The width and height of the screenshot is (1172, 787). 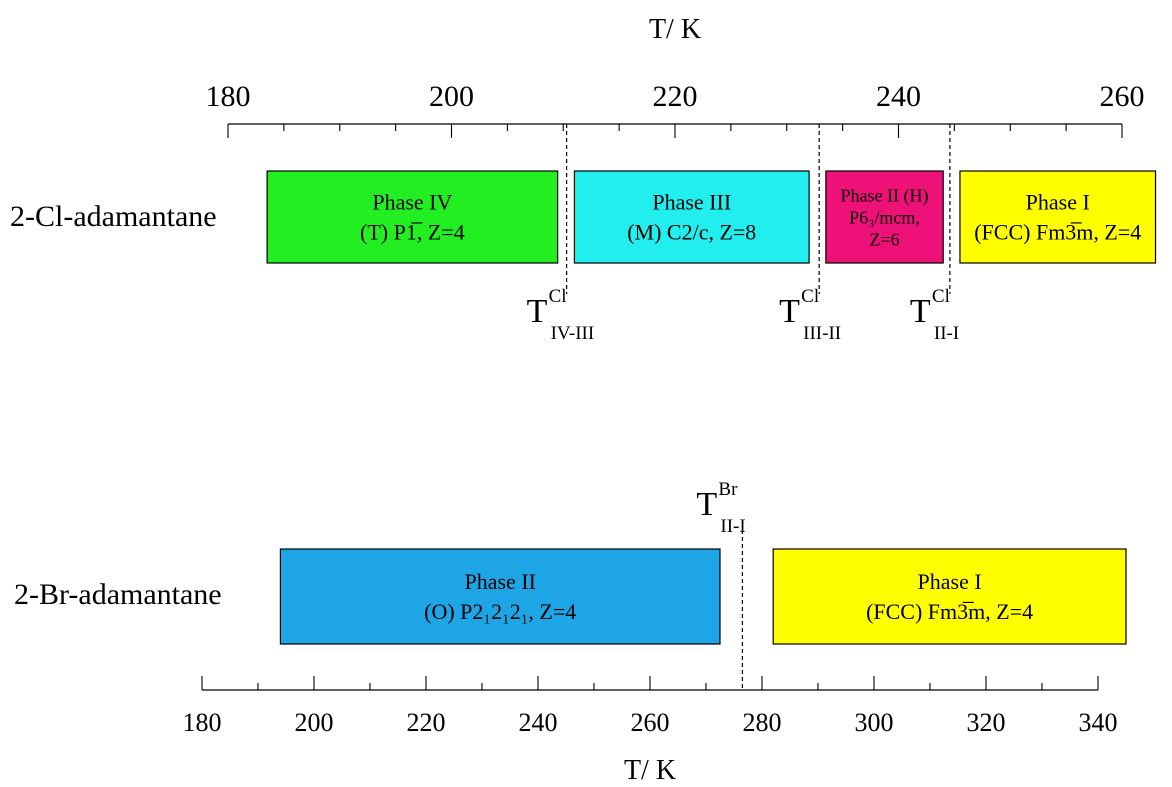 I want to click on transition-marker: T Cl II-I, so click(x=934, y=234).